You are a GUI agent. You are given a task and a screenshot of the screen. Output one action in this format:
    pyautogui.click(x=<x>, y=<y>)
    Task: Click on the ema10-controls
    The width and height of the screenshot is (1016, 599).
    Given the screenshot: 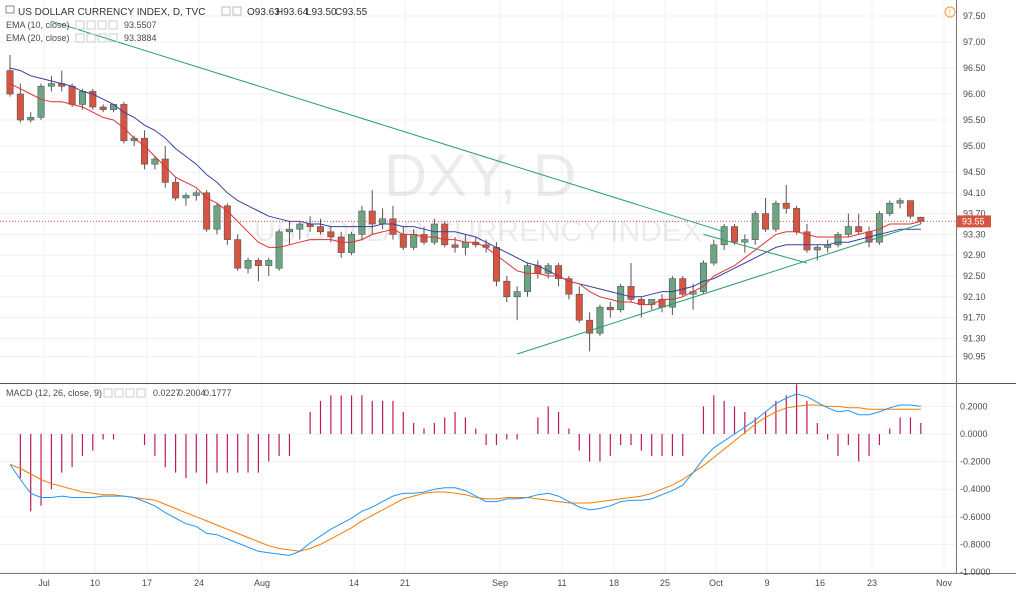 What is the action you would take?
    pyautogui.click(x=96, y=25)
    